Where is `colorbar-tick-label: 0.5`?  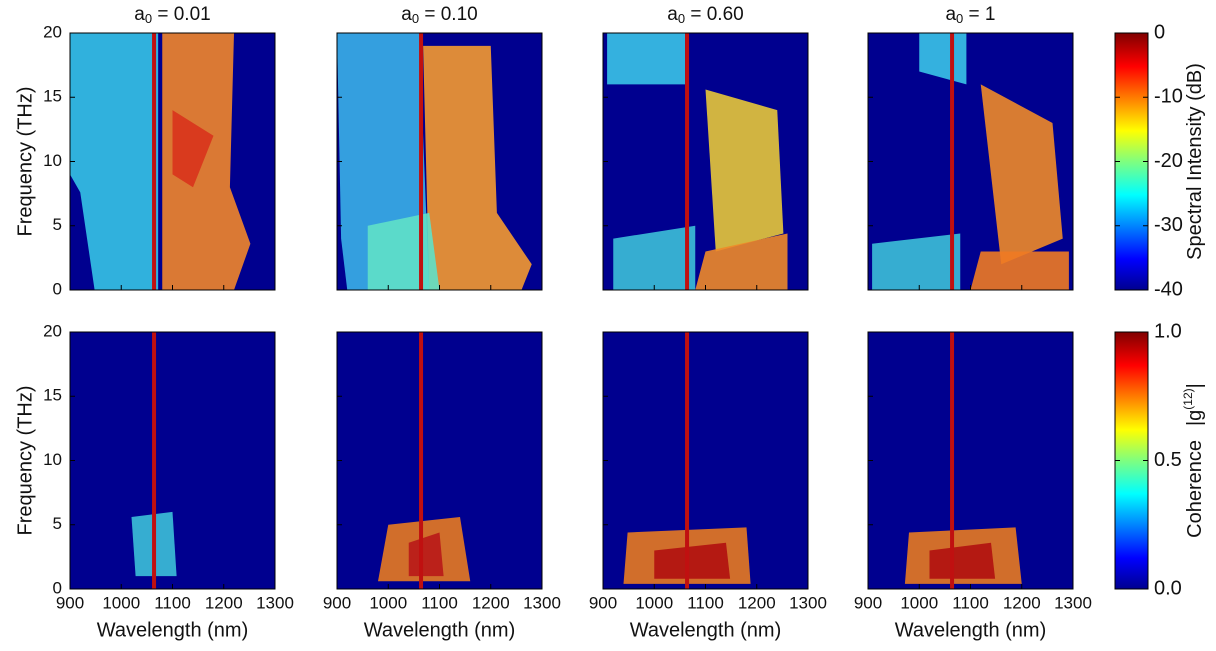
colorbar-tick-label: 0.5 is located at coordinates (1168, 460).